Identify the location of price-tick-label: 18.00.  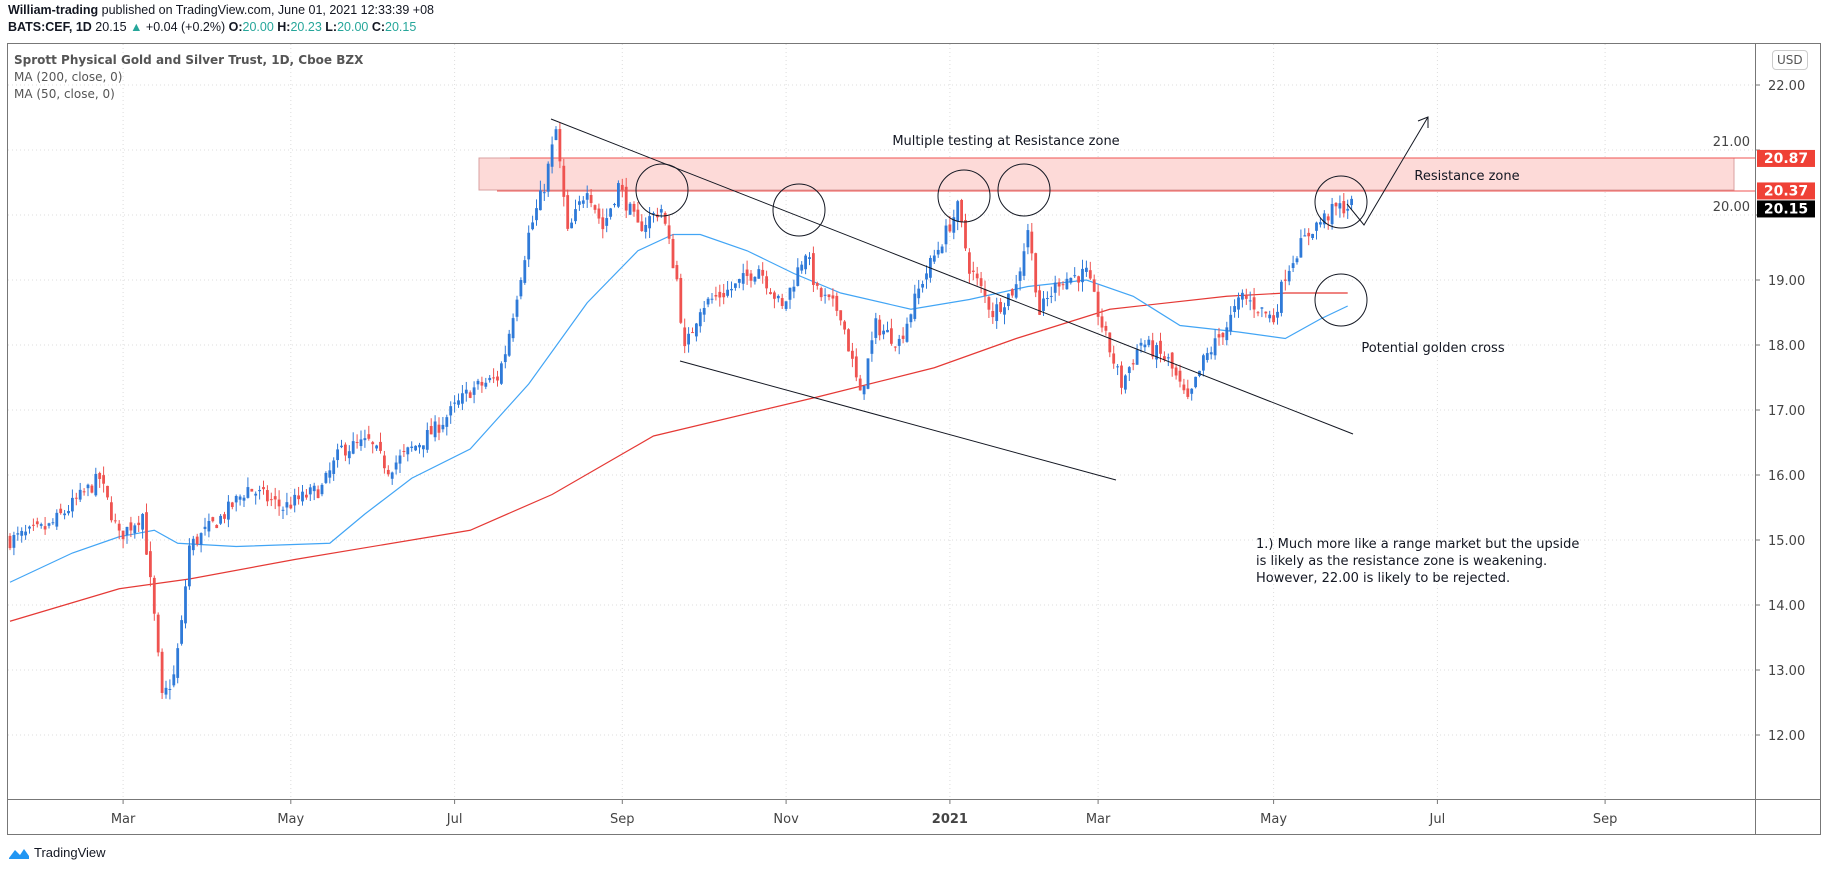
(1786, 346).